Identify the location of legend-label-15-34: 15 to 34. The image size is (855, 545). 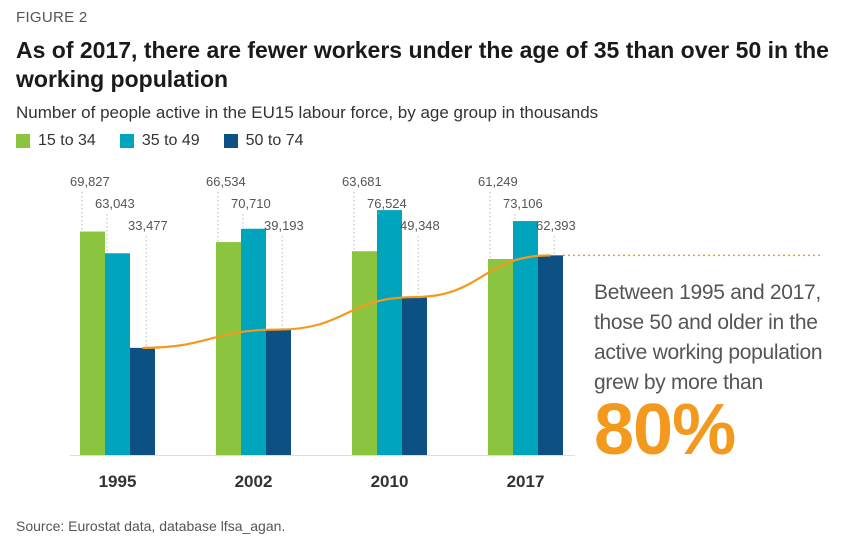
(67, 140).